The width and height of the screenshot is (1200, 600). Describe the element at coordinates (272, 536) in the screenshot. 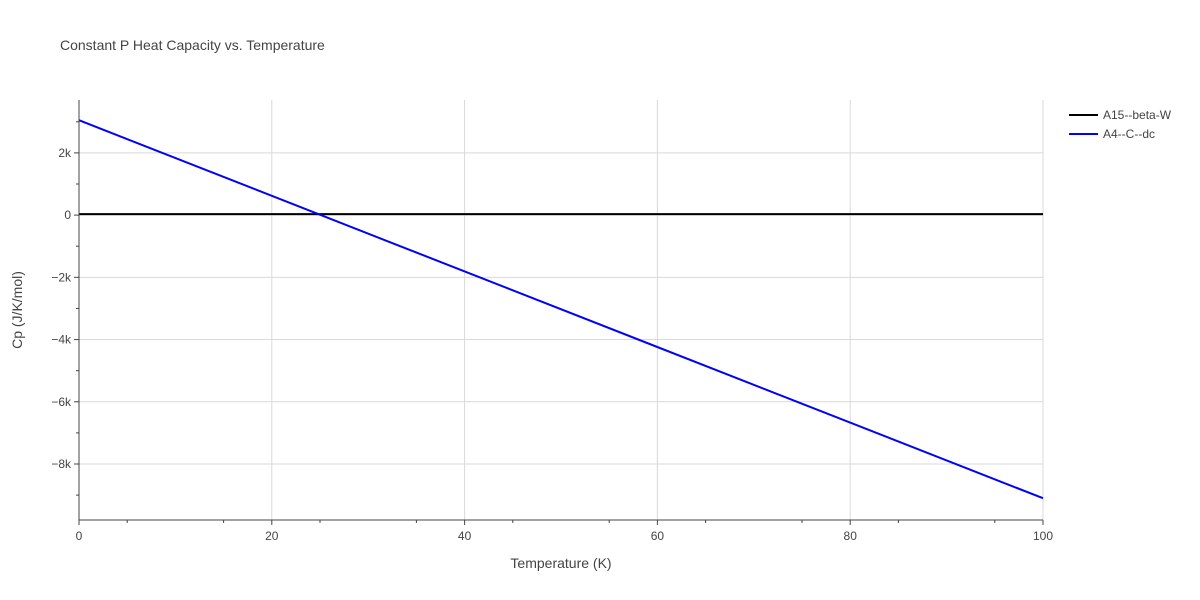

I see `x-tick-label: 20` at that location.